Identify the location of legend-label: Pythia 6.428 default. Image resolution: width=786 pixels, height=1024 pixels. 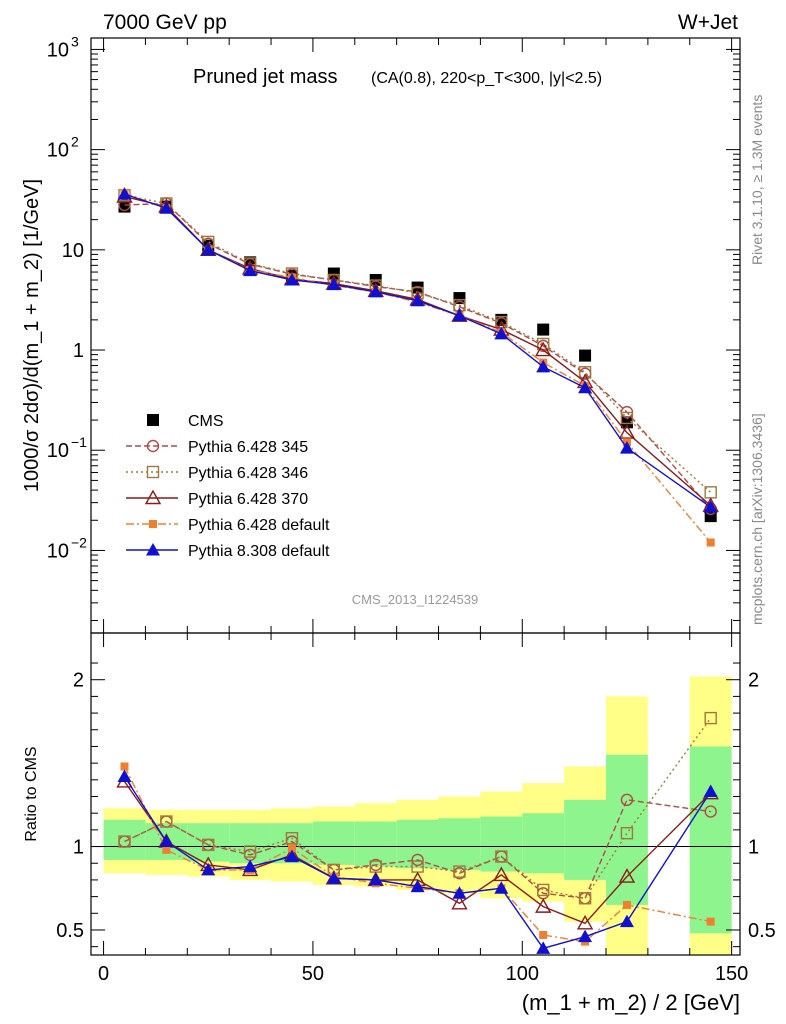
(259, 525).